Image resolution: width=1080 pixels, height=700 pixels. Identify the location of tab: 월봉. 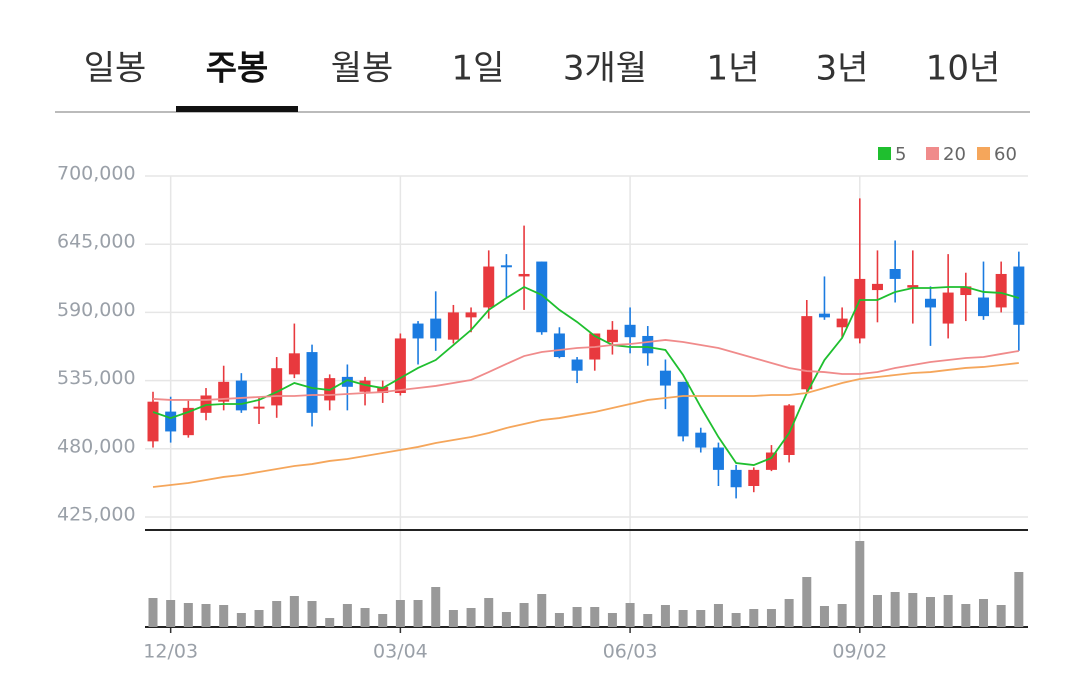
(362, 69).